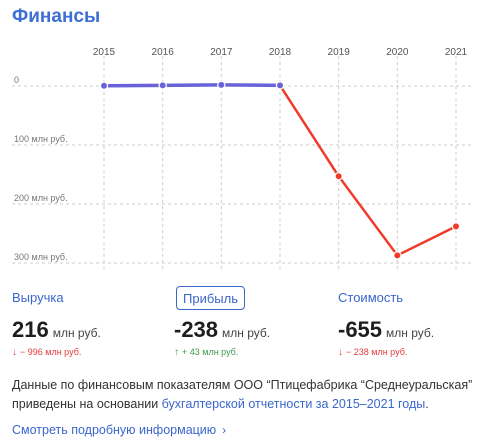 Image resolution: width=482 pixels, height=444 pixels. I want to click on section-title: Финансы, so click(56, 16).